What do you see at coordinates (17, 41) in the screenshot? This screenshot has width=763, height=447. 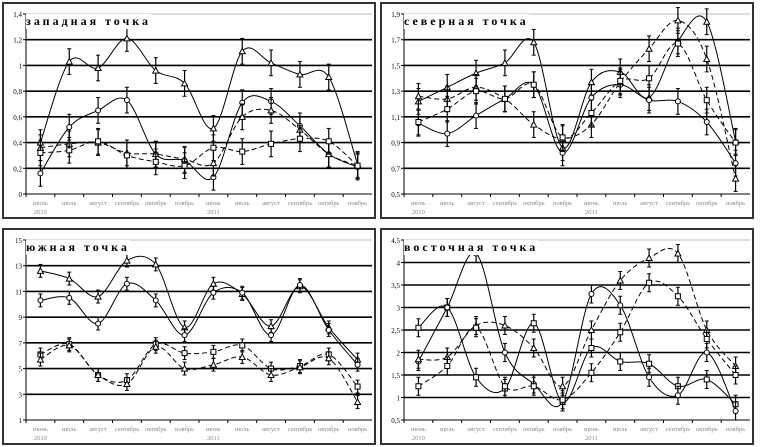 I see `y-tick-label: 1,2` at bounding box center [17, 41].